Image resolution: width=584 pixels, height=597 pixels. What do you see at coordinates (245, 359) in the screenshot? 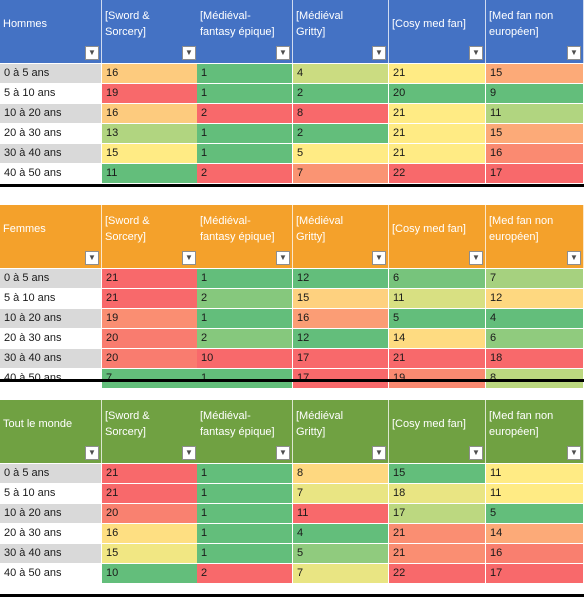
I see `data-cell: 10` at bounding box center [245, 359].